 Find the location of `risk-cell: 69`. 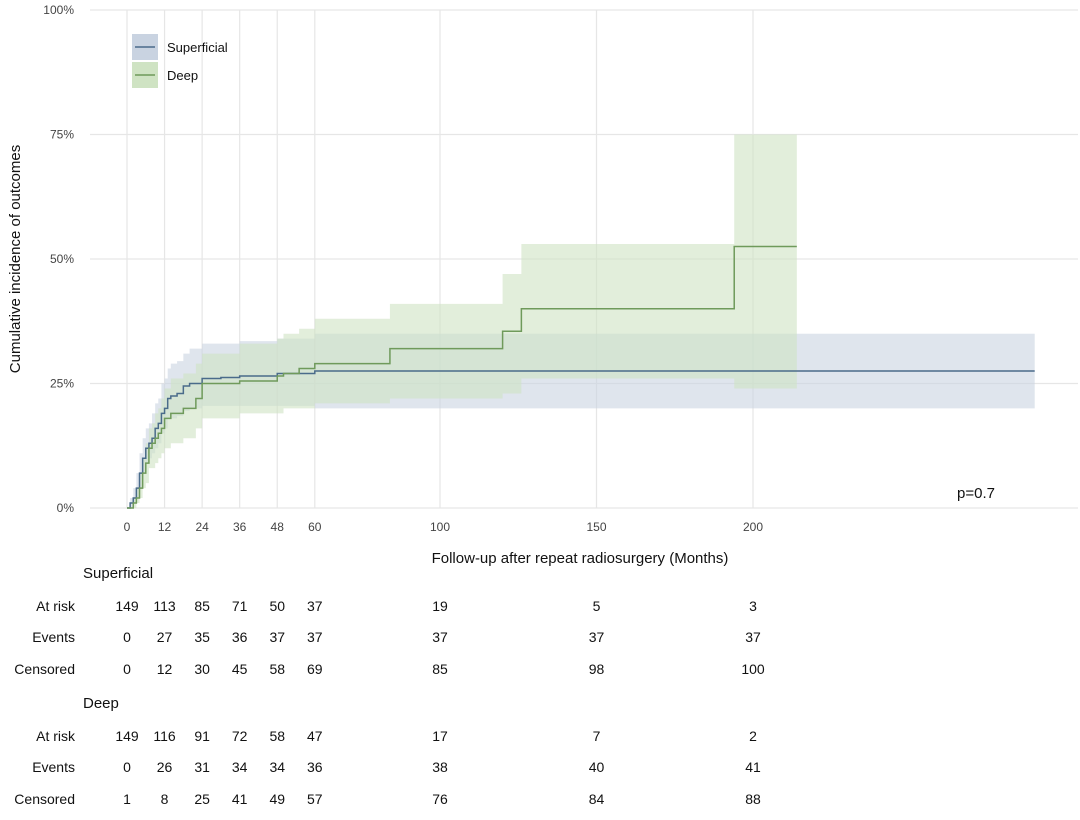

risk-cell: 69 is located at coordinates (315, 669).